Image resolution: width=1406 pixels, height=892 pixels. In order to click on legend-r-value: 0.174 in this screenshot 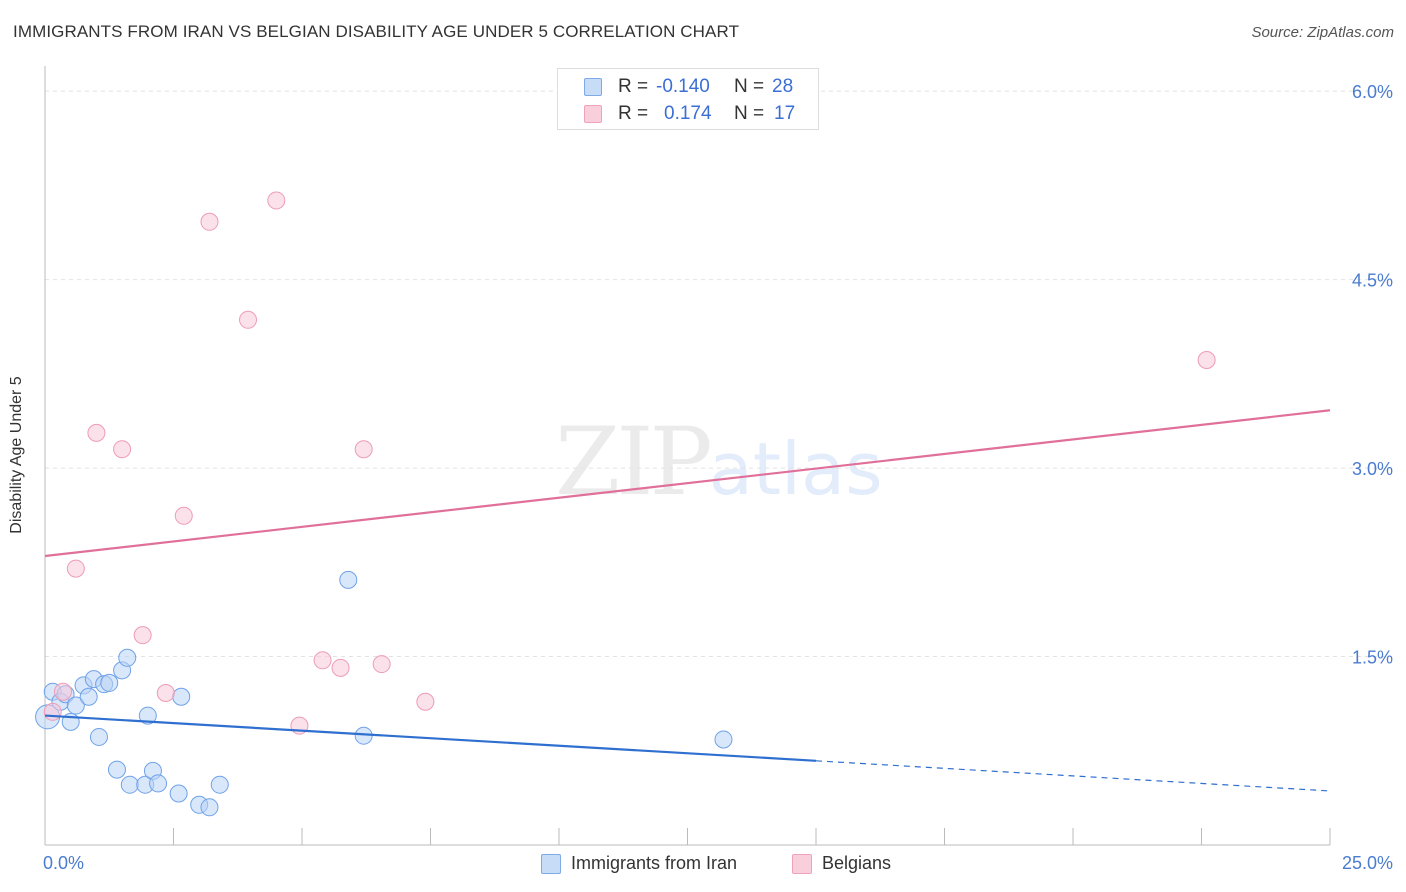, I will do `click(688, 113)`.